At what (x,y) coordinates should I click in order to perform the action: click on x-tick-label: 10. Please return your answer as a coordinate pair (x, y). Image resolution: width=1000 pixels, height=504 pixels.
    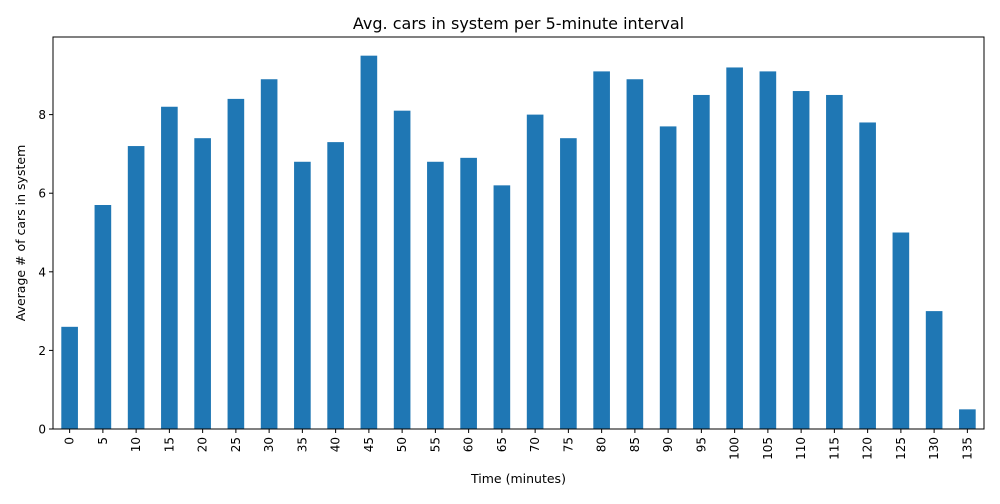
    Looking at the image, I should click on (136, 444).